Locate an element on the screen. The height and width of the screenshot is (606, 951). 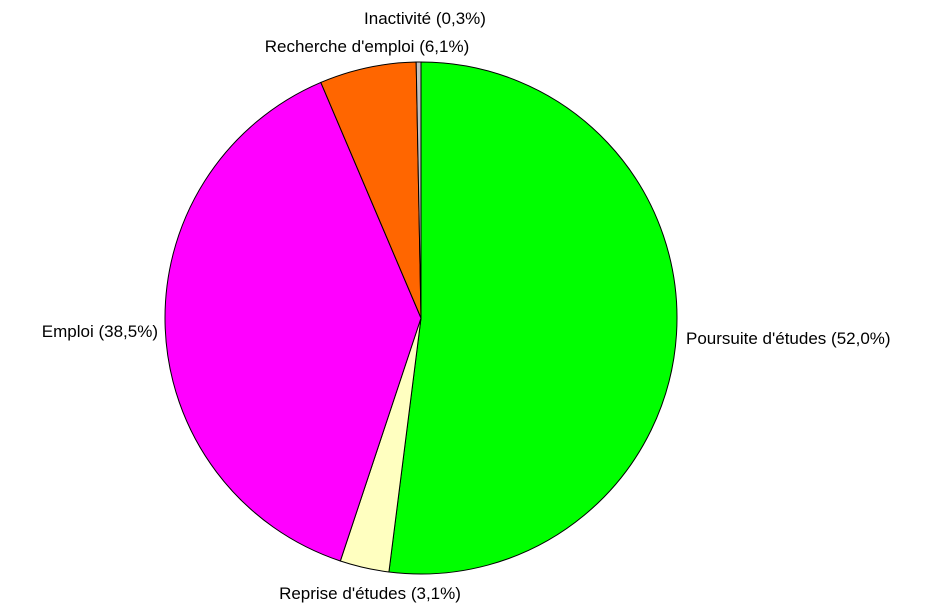
slice-label: Emploi (38,5%) is located at coordinates (100, 331).